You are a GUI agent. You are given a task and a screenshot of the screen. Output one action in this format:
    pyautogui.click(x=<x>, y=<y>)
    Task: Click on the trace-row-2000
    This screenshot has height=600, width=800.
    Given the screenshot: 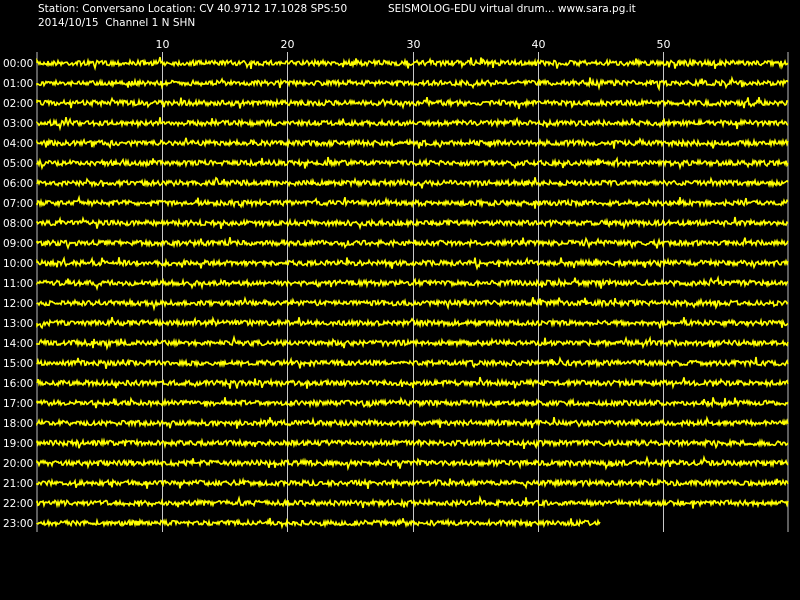 What is the action you would take?
    pyautogui.click(x=412, y=463)
    